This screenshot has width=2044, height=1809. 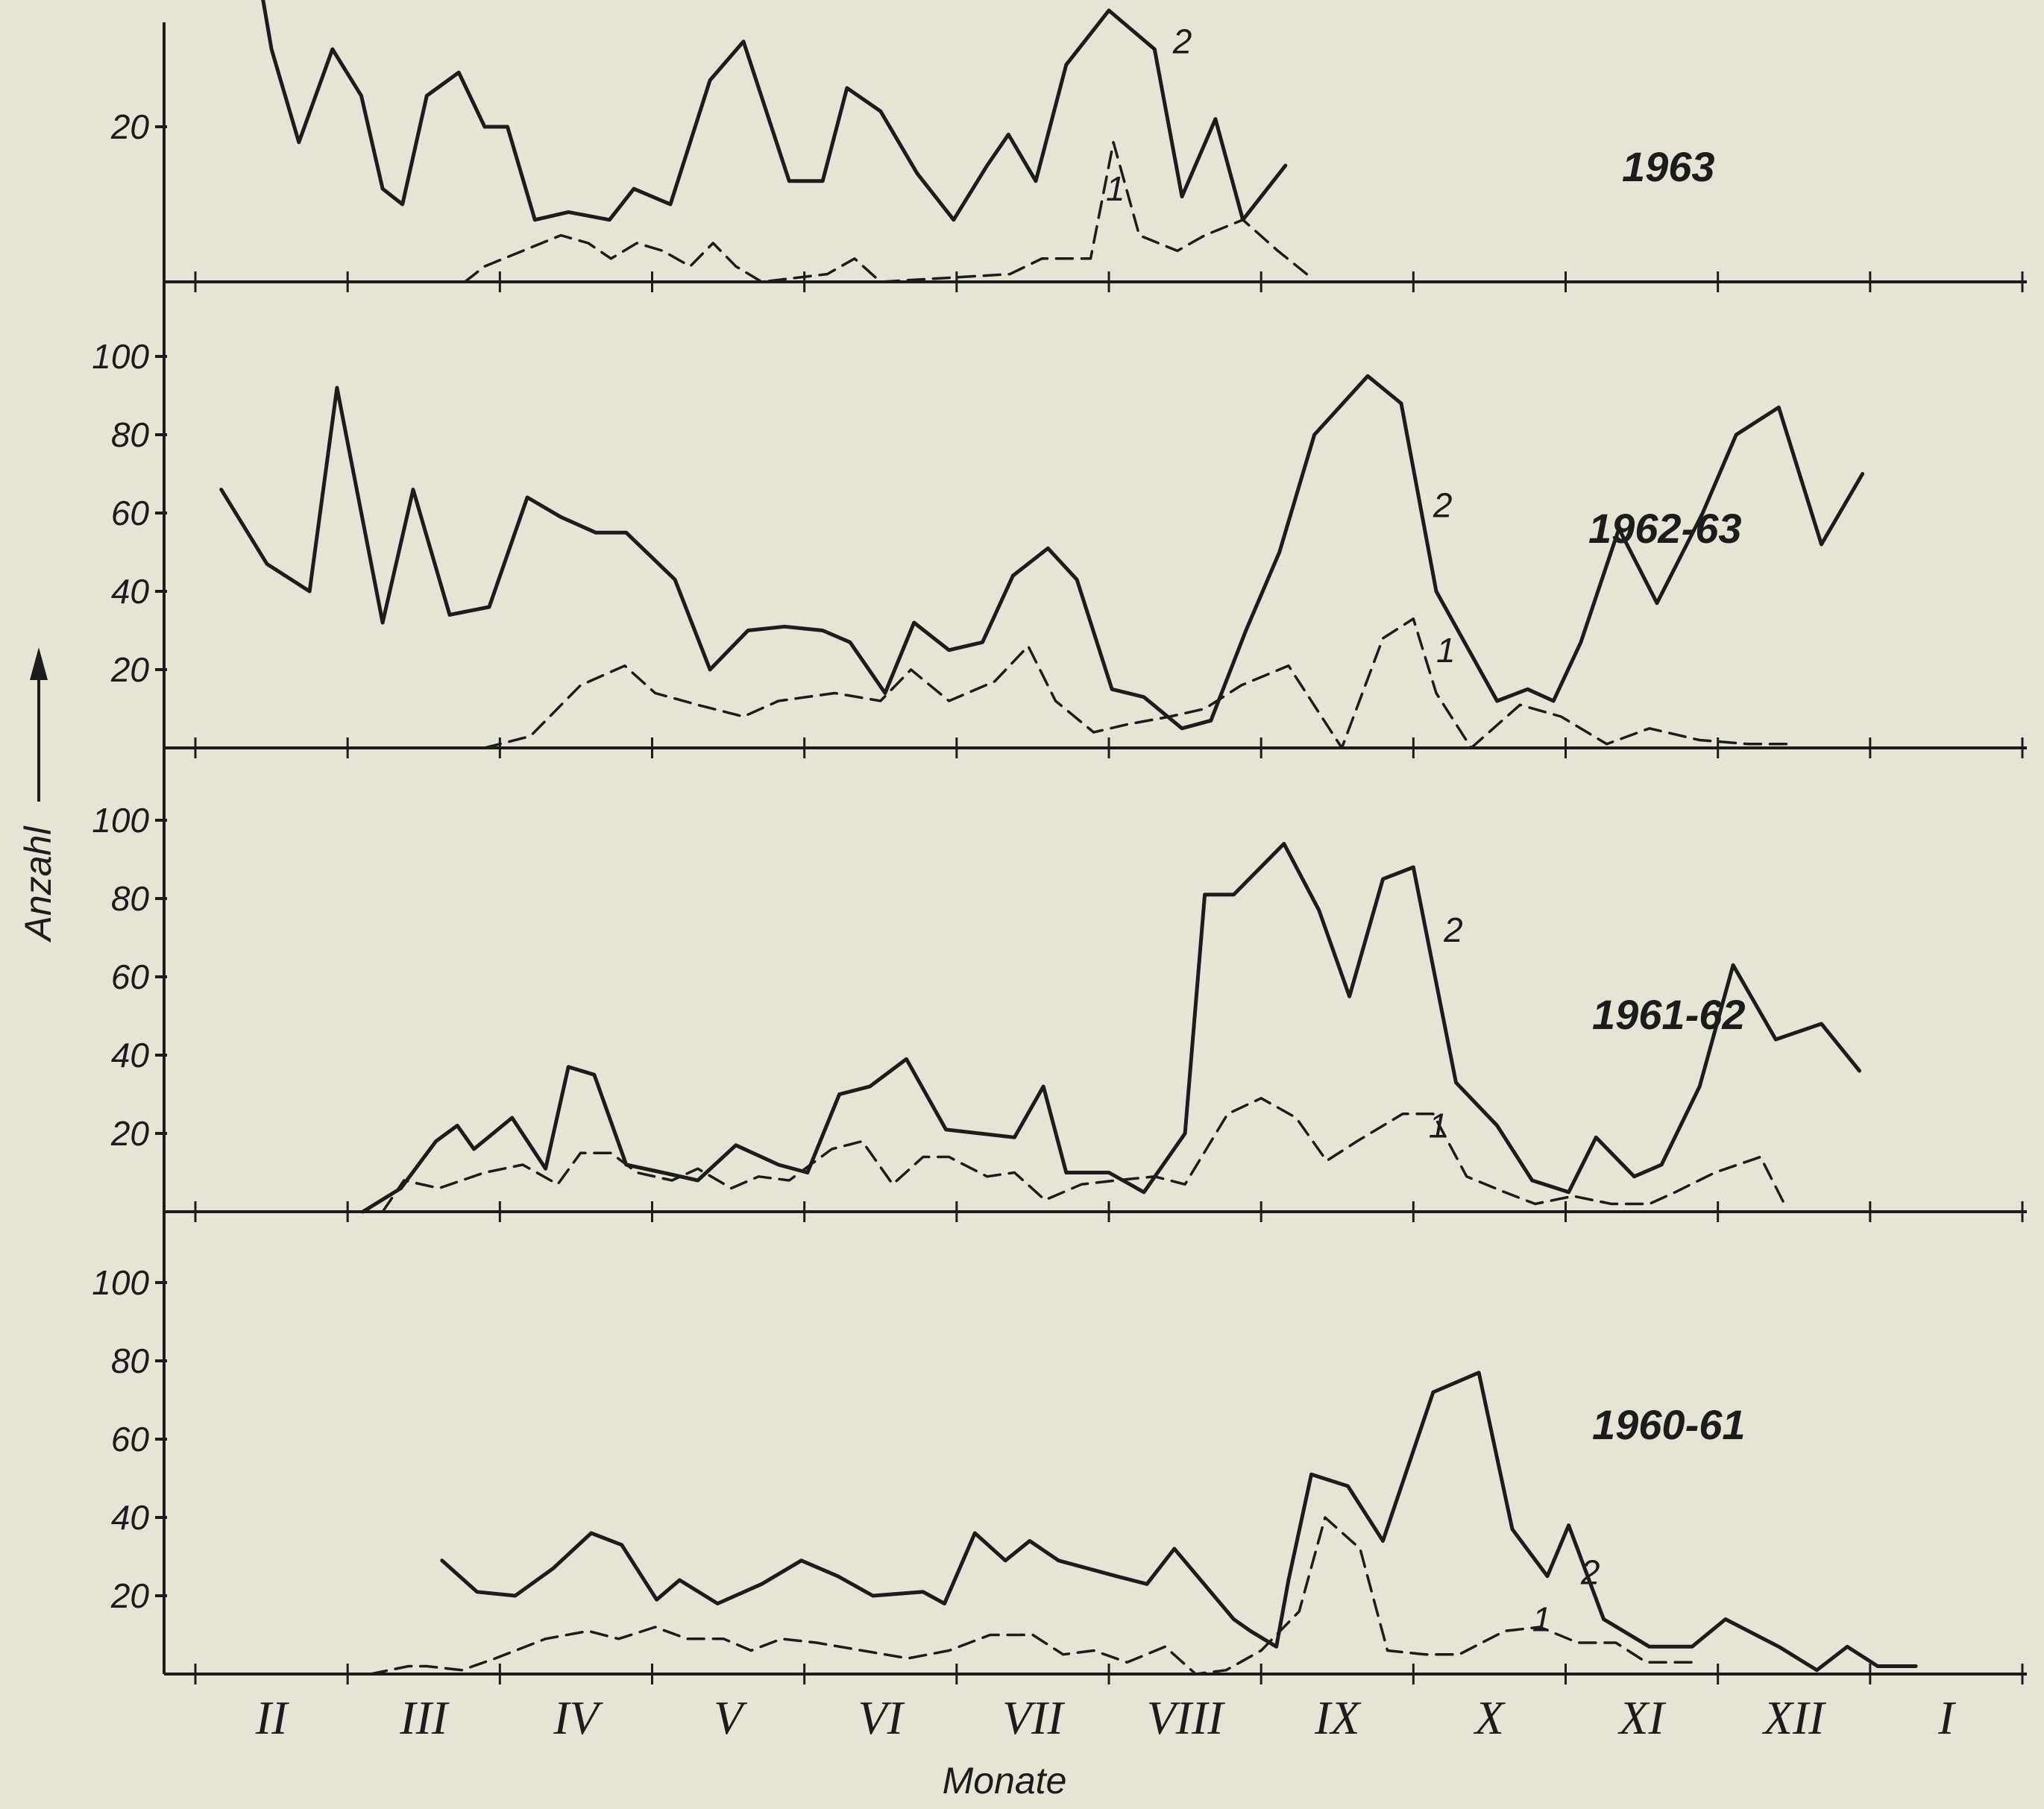 I want to click on month-label: IX, so click(x=1338, y=1717).